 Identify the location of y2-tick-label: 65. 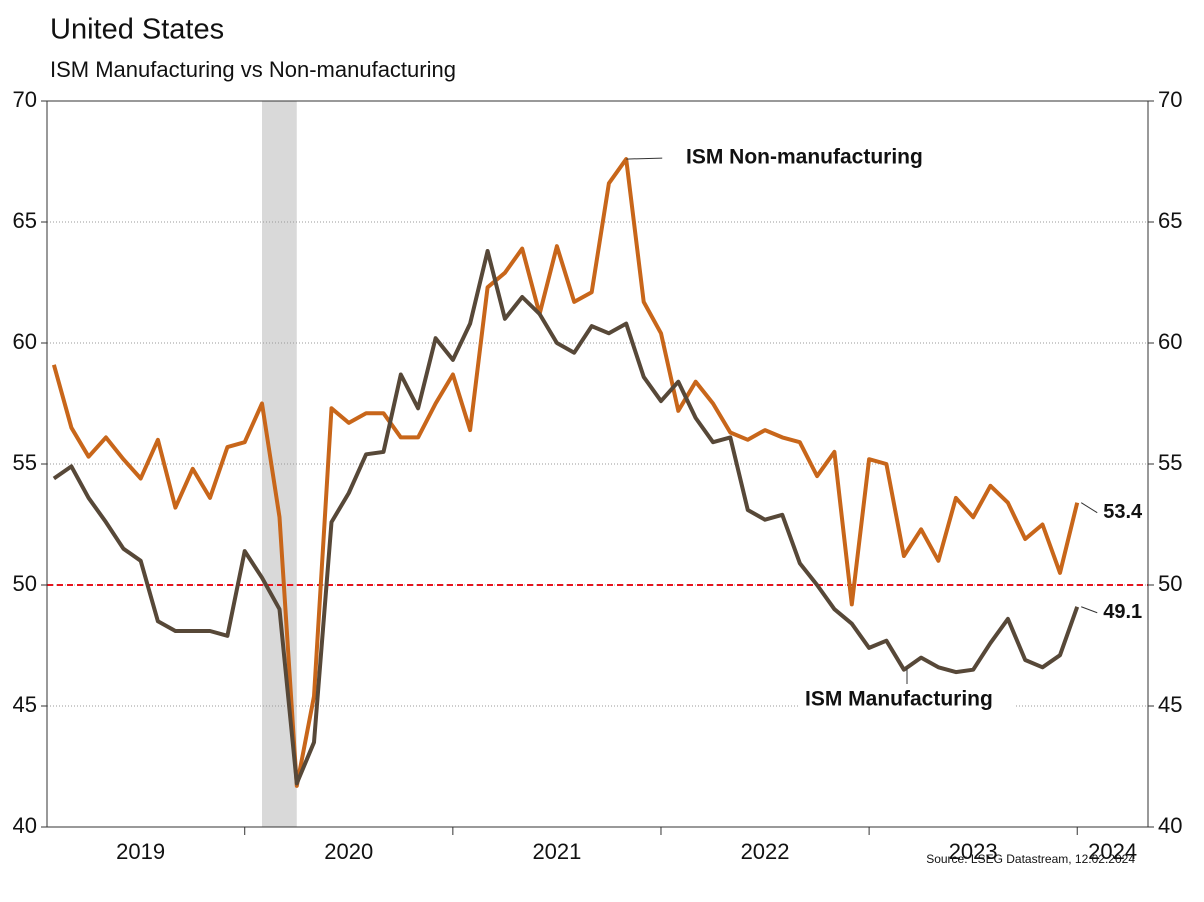
(1170, 220).